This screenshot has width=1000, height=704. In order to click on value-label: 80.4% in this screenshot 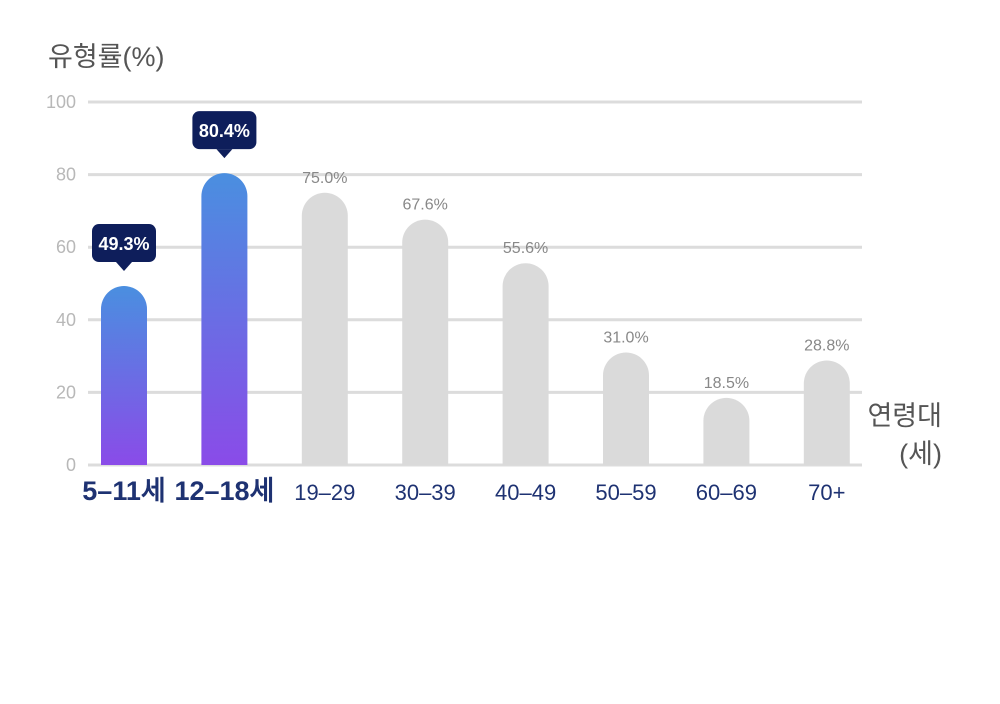, I will do `click(224, 131)`.